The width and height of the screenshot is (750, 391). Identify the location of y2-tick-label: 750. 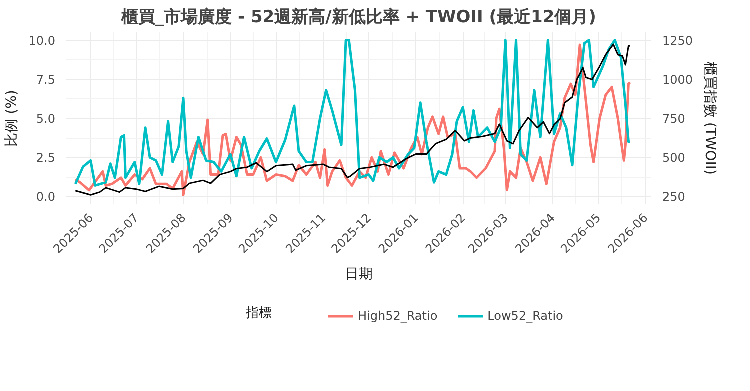
(674, 119).